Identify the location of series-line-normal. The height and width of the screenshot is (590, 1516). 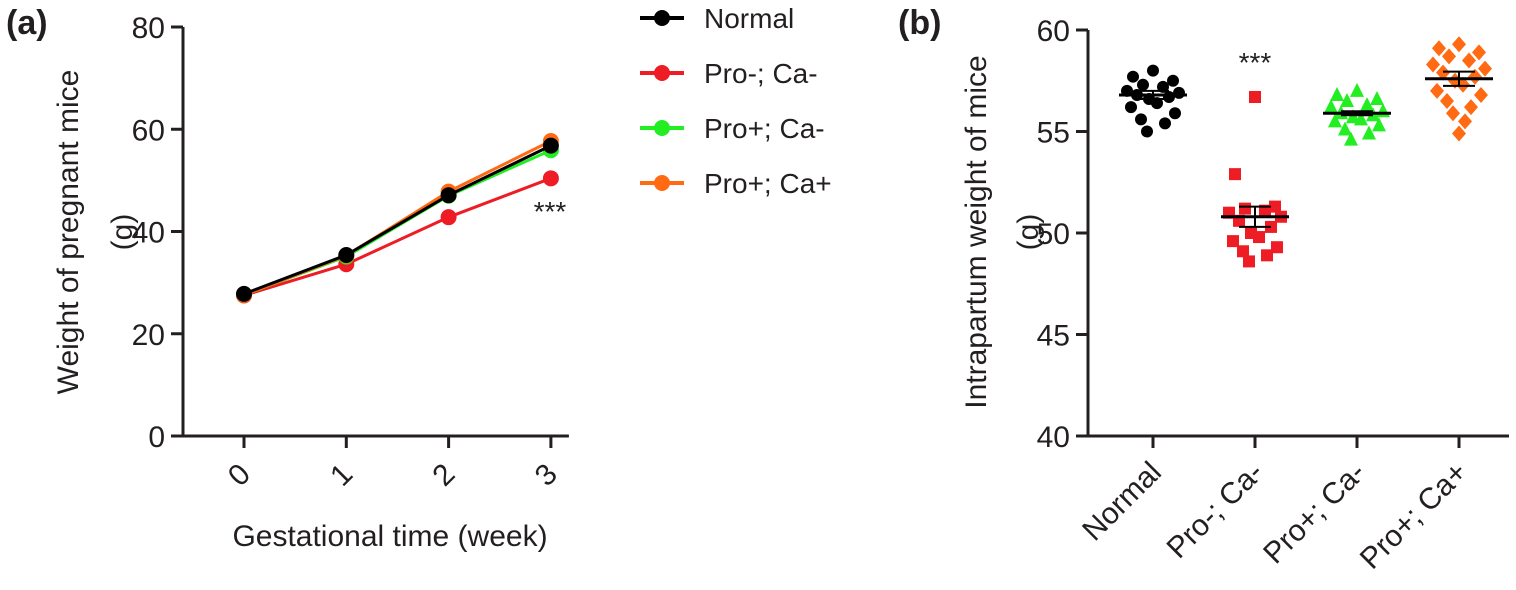
(397, 220).